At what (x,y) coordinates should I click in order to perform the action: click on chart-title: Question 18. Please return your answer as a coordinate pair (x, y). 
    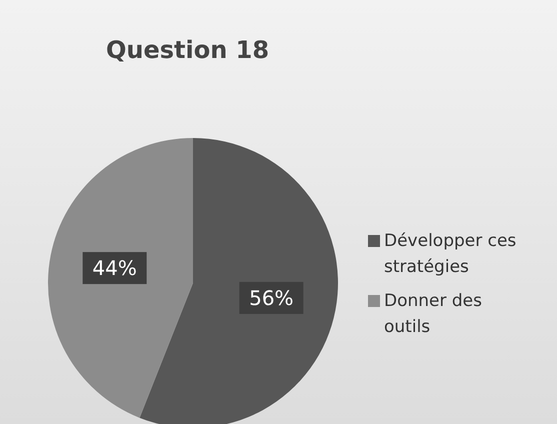
    Looking at the image, I should click on (187, 50).